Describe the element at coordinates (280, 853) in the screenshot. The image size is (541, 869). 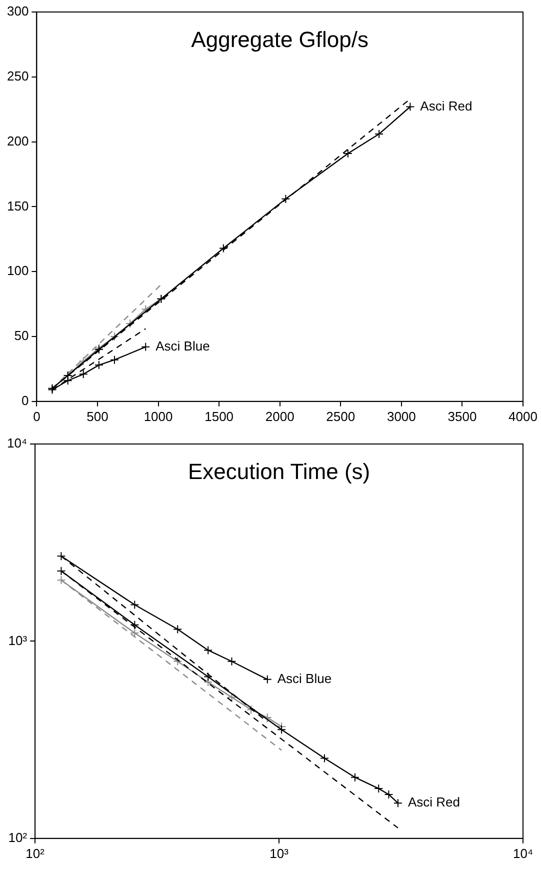
I see `x-tick-label: 10³` at that location.